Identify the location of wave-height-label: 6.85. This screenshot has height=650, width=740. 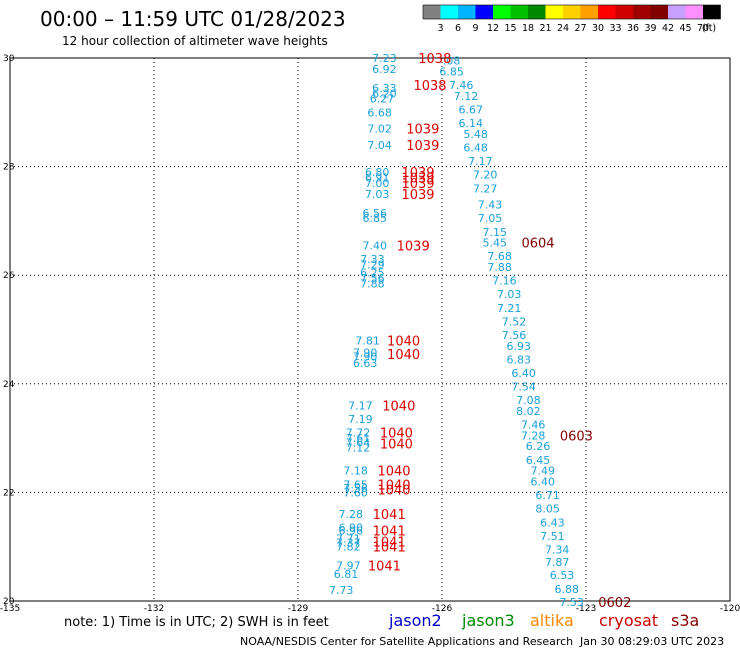
(375, 218).